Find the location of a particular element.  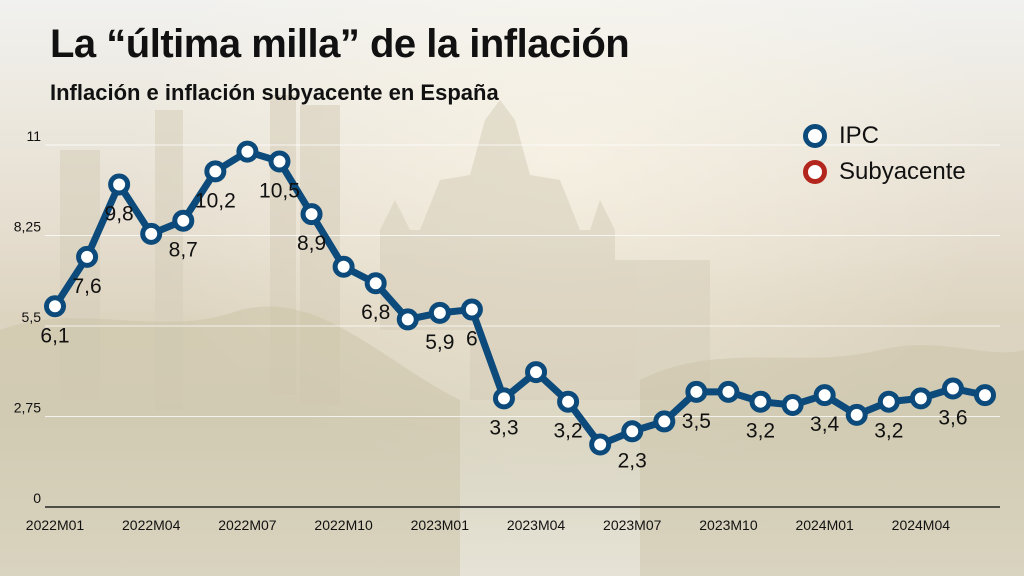

data-label-ipc: 9,8 is located at coordinates (119, 213).